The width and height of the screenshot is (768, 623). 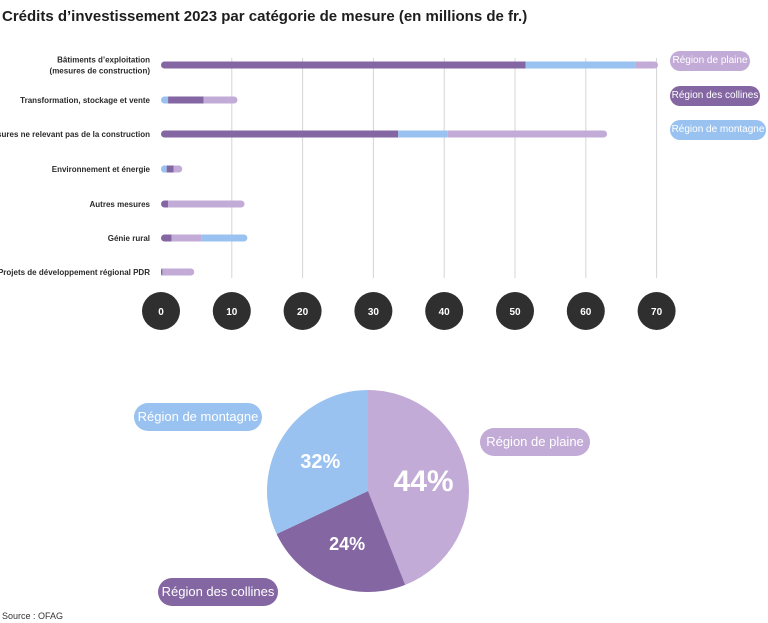 What do you see at coordinates (33, 616) in the screenshot?
I see `source-note: Source : OFAG` at bounding box center [33, 616].